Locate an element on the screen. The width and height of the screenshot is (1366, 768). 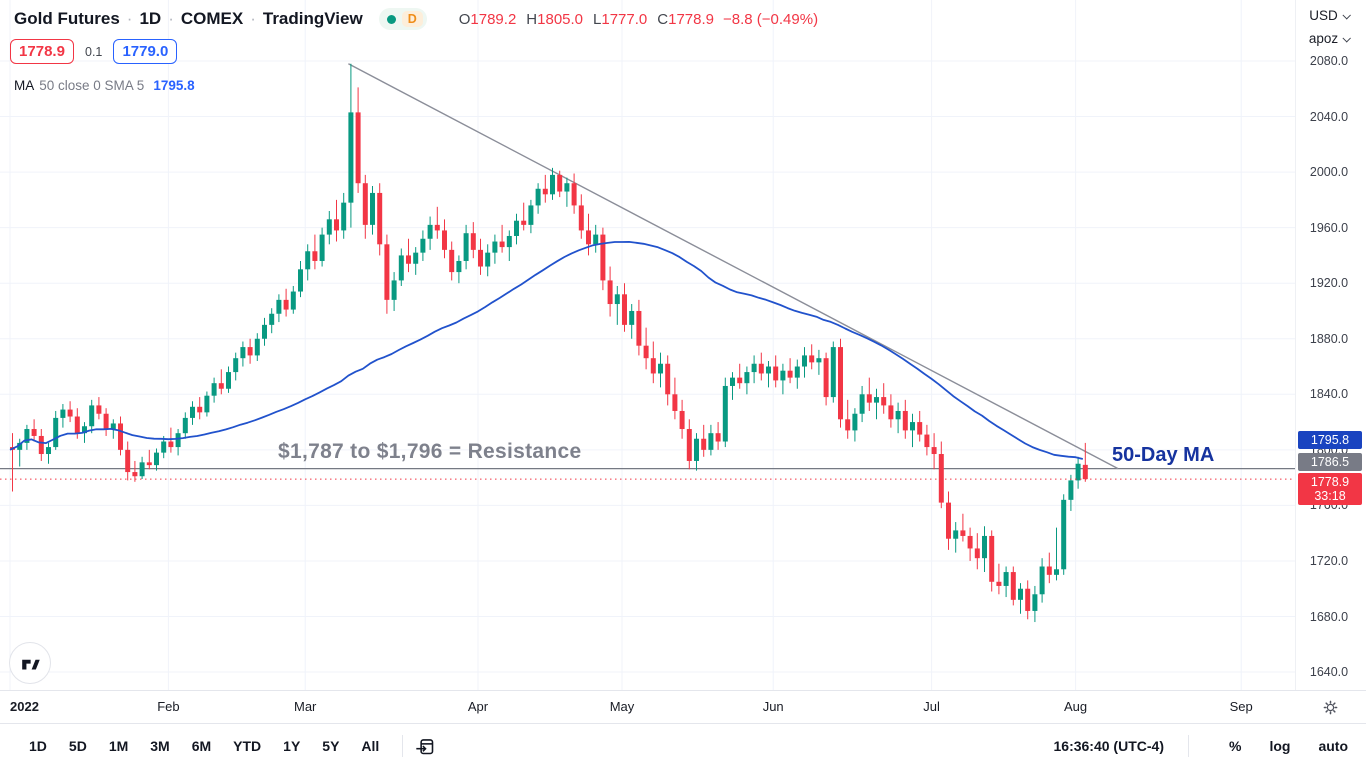
market-open-dot-icon is located at coordinates (391, 19).